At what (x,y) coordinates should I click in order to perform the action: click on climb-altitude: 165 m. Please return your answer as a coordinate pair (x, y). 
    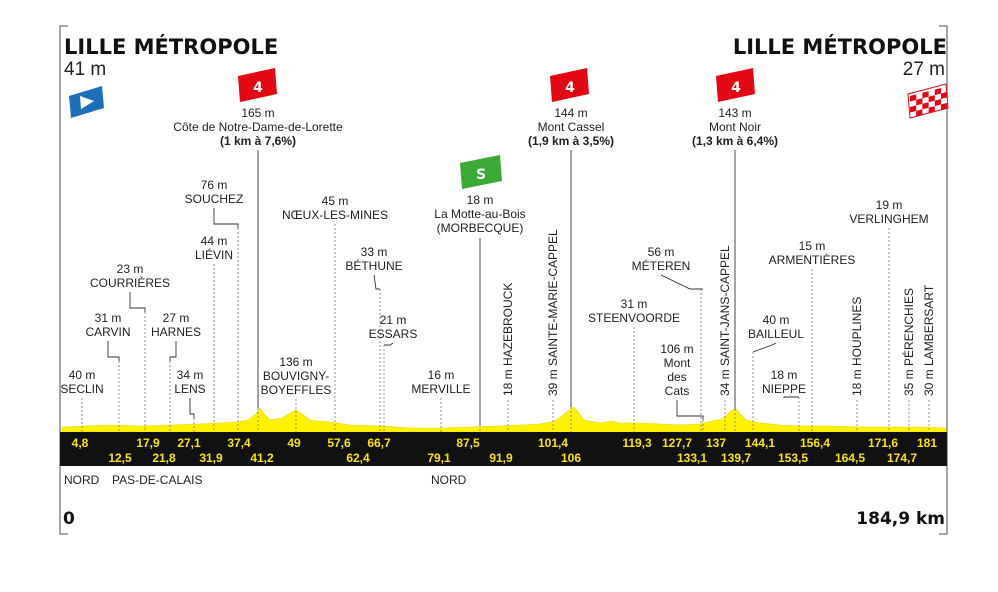
    Looking at the image, I should click on (257, 113).